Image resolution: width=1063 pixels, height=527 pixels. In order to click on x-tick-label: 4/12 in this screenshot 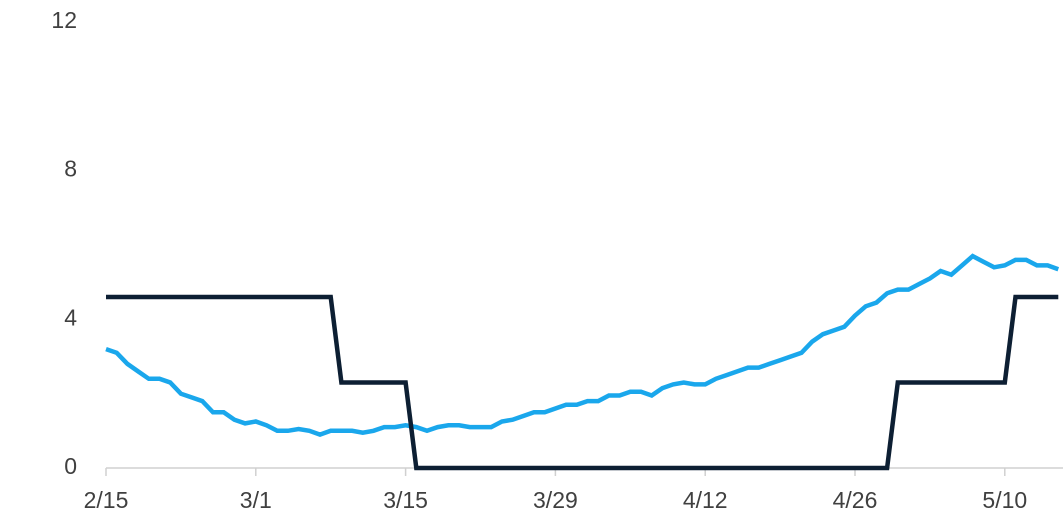, I will do `click(705, 500)`.